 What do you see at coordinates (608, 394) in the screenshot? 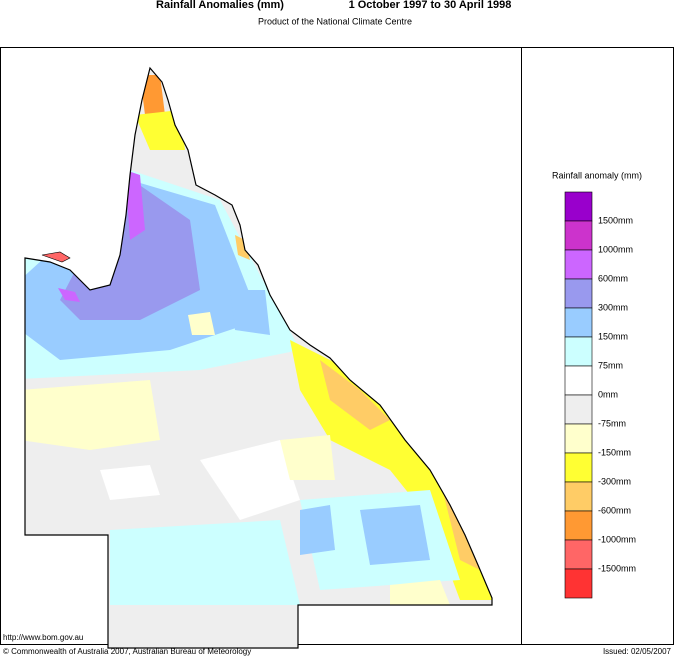
I see `legend-label: 0mm` at bounding box center [608, 394].